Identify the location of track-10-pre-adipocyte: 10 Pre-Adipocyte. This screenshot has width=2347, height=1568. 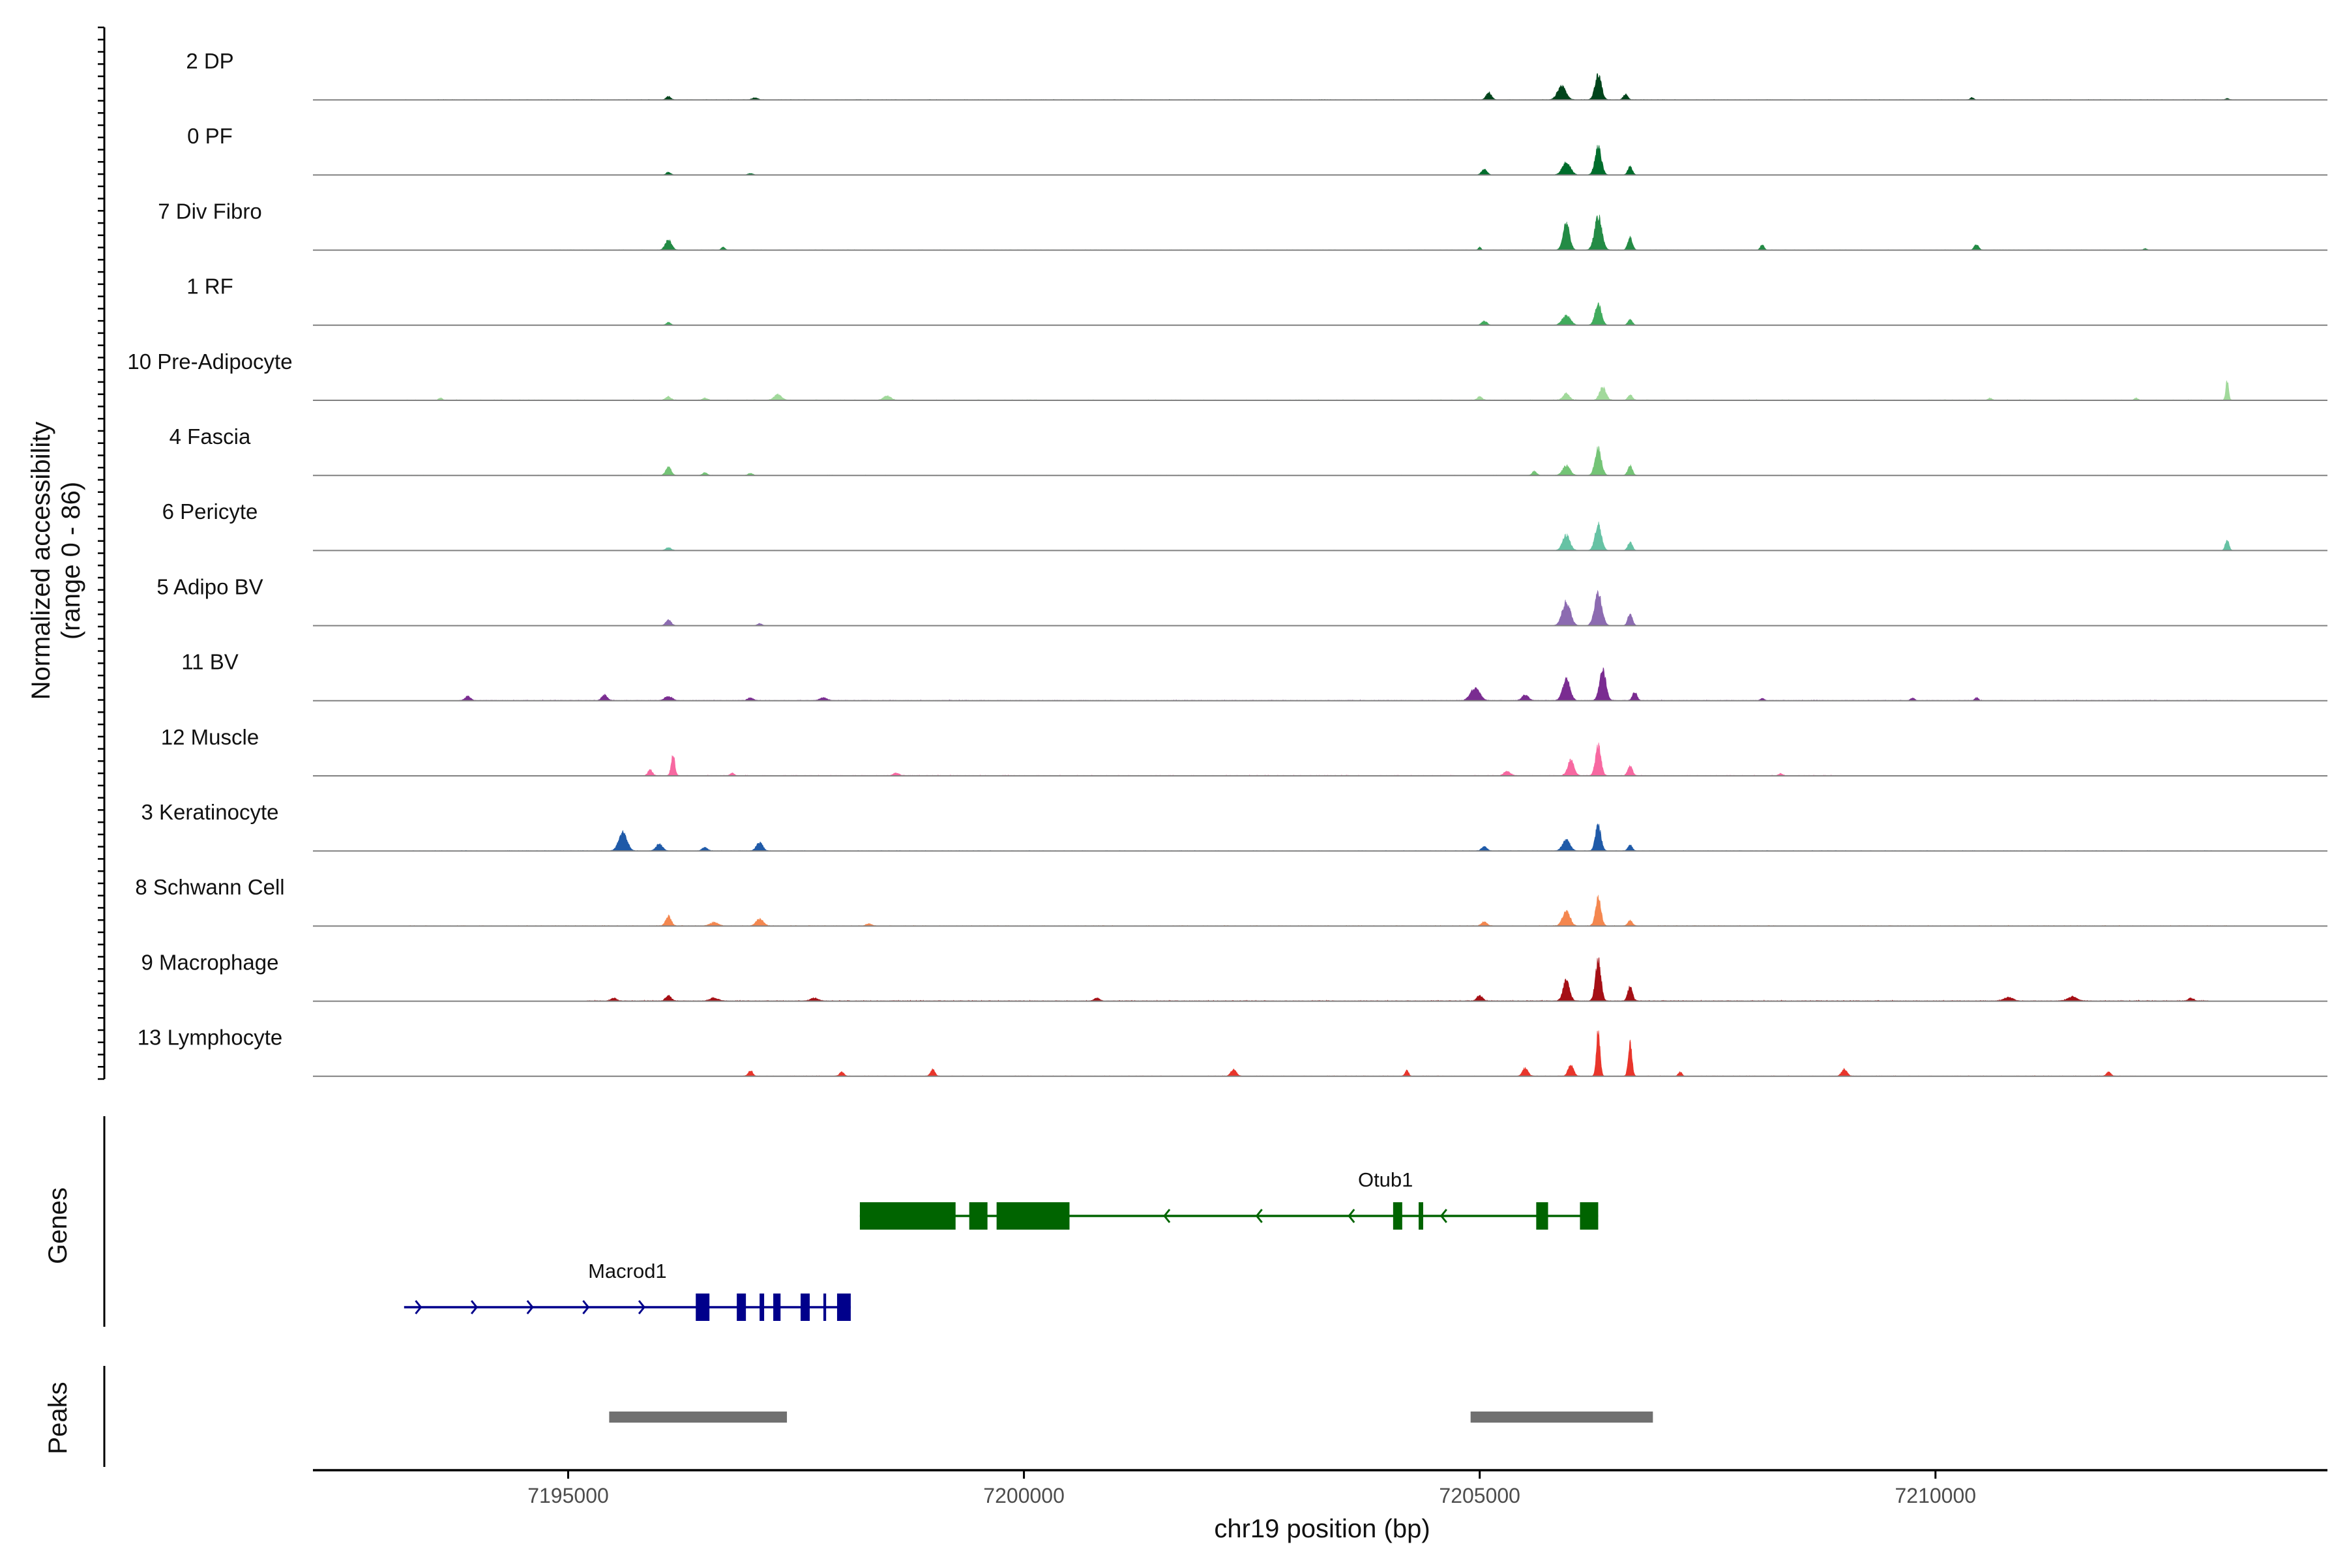
(1227, 375).